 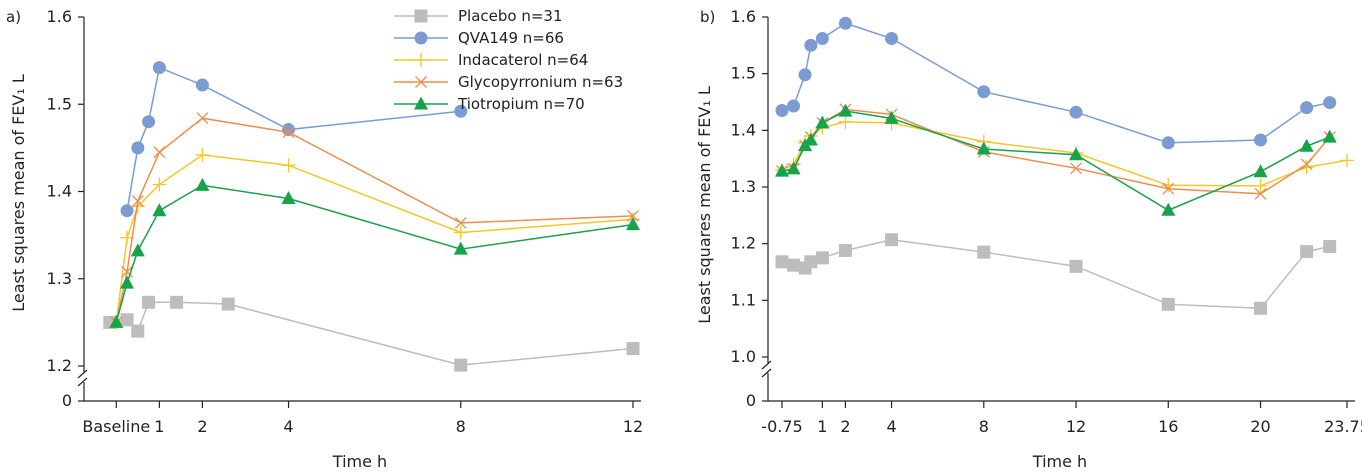 What do you see at coordinates (523, 60) in the screenshot?
I see `legend-label: Indacaterol n=64` at bounding box center [523, 60].